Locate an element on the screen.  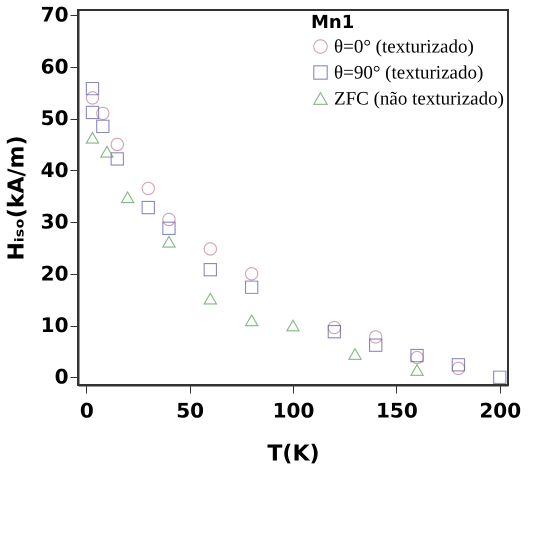
y-tick-label: 40 is located at coordinates (54, 170).